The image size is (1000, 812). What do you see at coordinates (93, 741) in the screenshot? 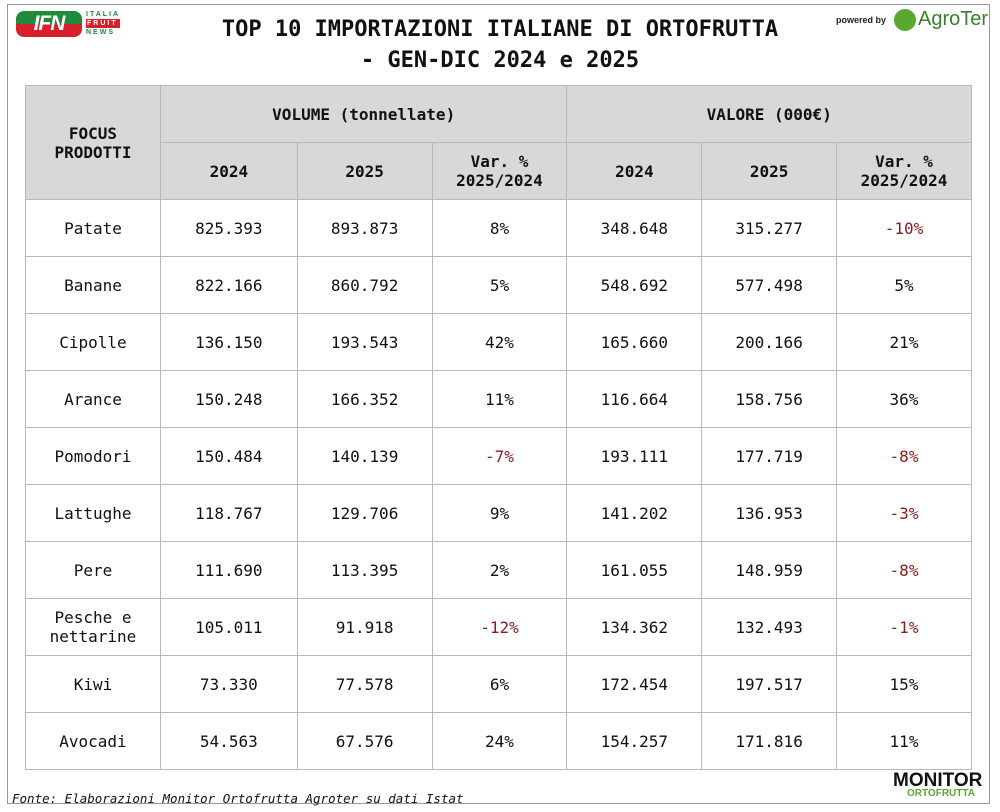
I see `cell-p: Avocadi` at bounding box center [93, 741].